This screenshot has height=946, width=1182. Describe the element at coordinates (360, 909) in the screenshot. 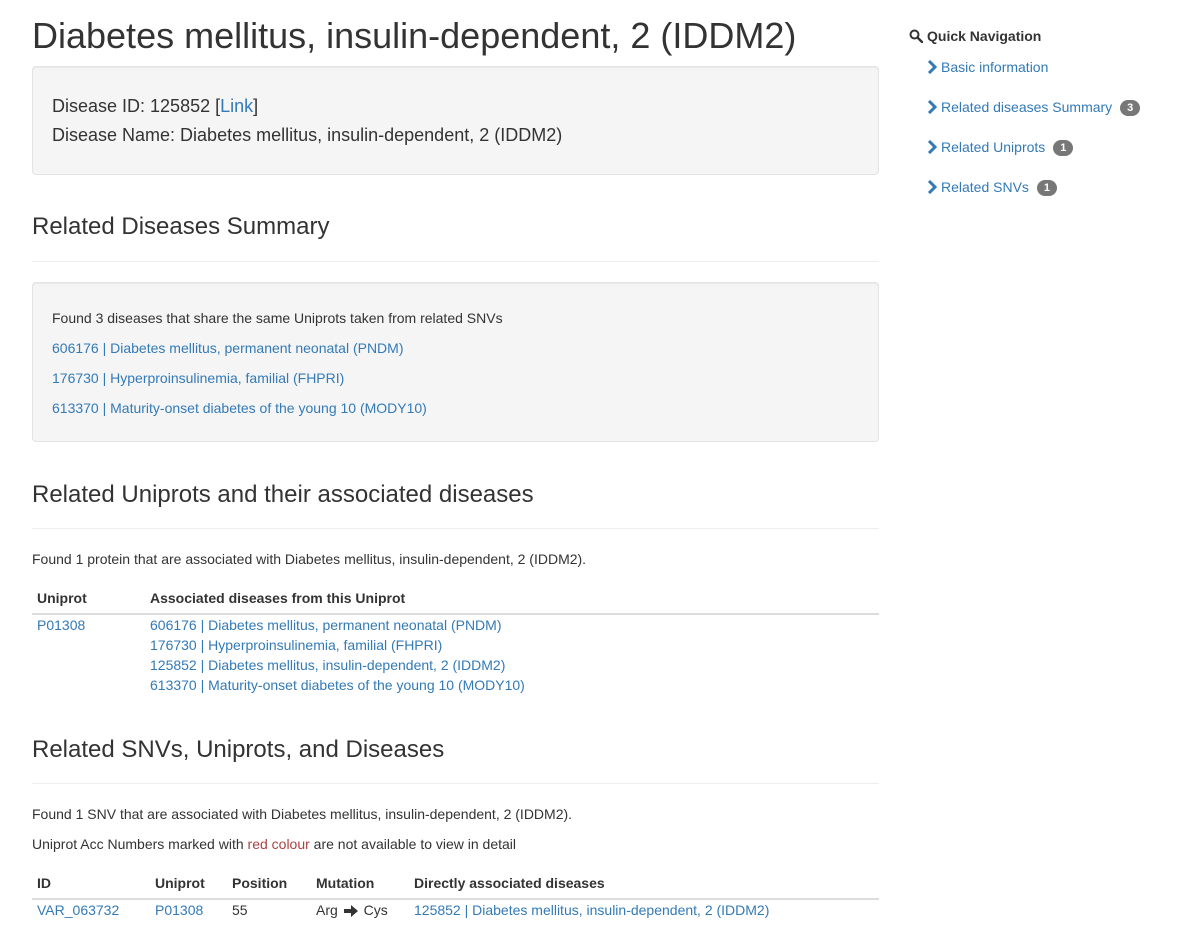

I see `mutation-cell: Arg Cys` at that location.